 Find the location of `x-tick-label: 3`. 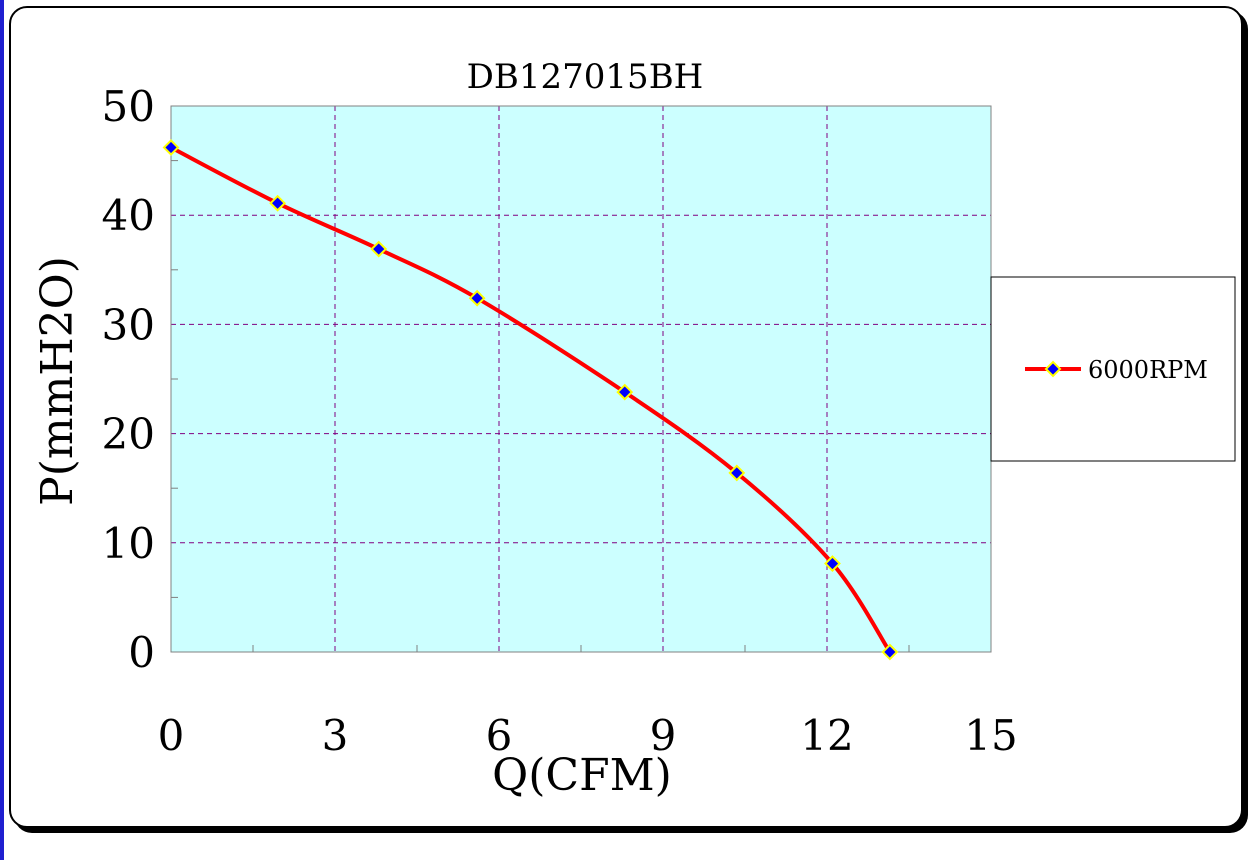

x-tick-label: 3 is located at coordinates (335, 735).